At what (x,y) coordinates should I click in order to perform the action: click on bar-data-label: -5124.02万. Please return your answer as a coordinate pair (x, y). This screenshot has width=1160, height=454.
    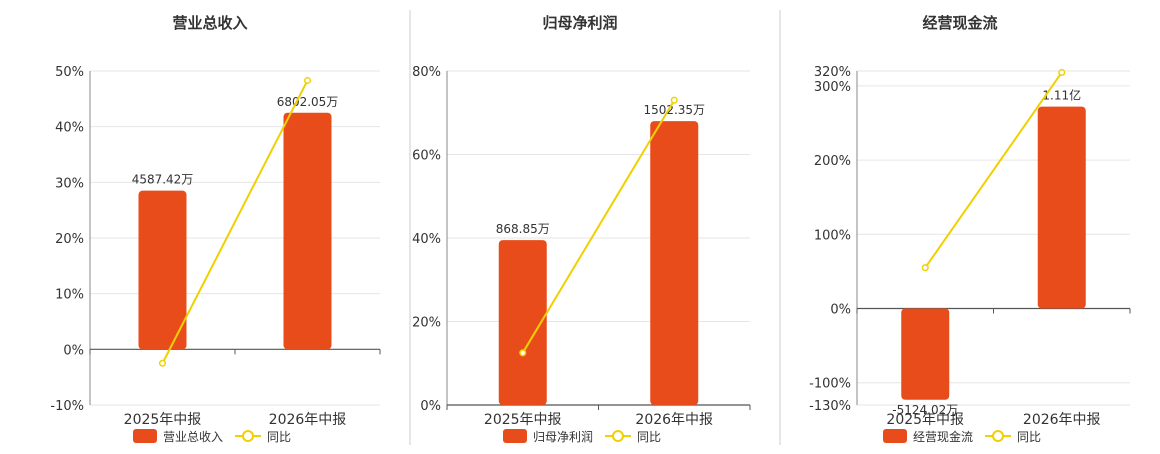
    Looking at the image, I should click on (925, 410).